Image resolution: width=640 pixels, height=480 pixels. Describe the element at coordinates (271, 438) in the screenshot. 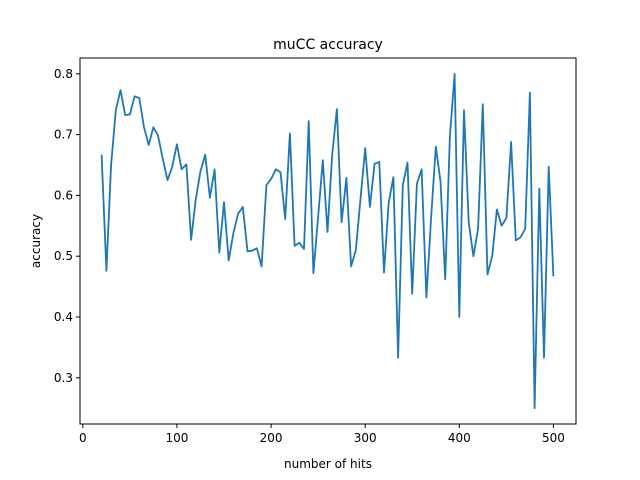

I see `x-tick-label: 200` at that location.